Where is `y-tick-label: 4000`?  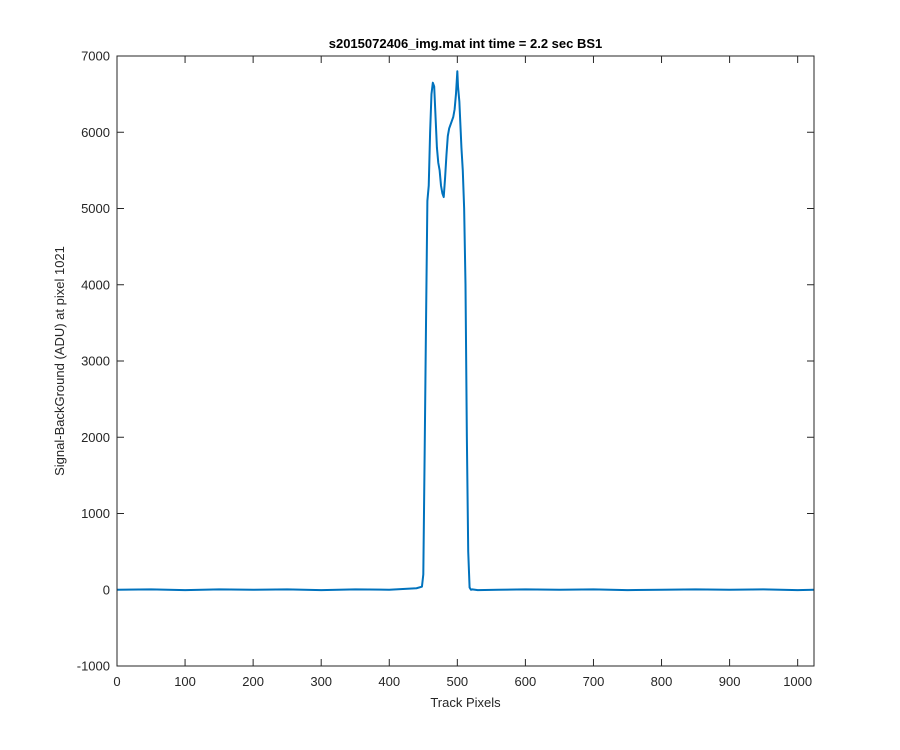 y-tick-label: 4000 is located at coordinates (95, 284).